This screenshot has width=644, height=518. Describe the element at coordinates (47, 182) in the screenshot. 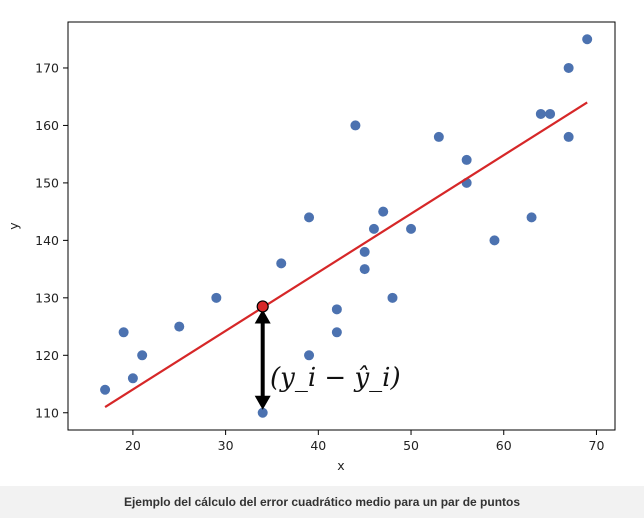

I see `y-tick-label: 150` at that location.